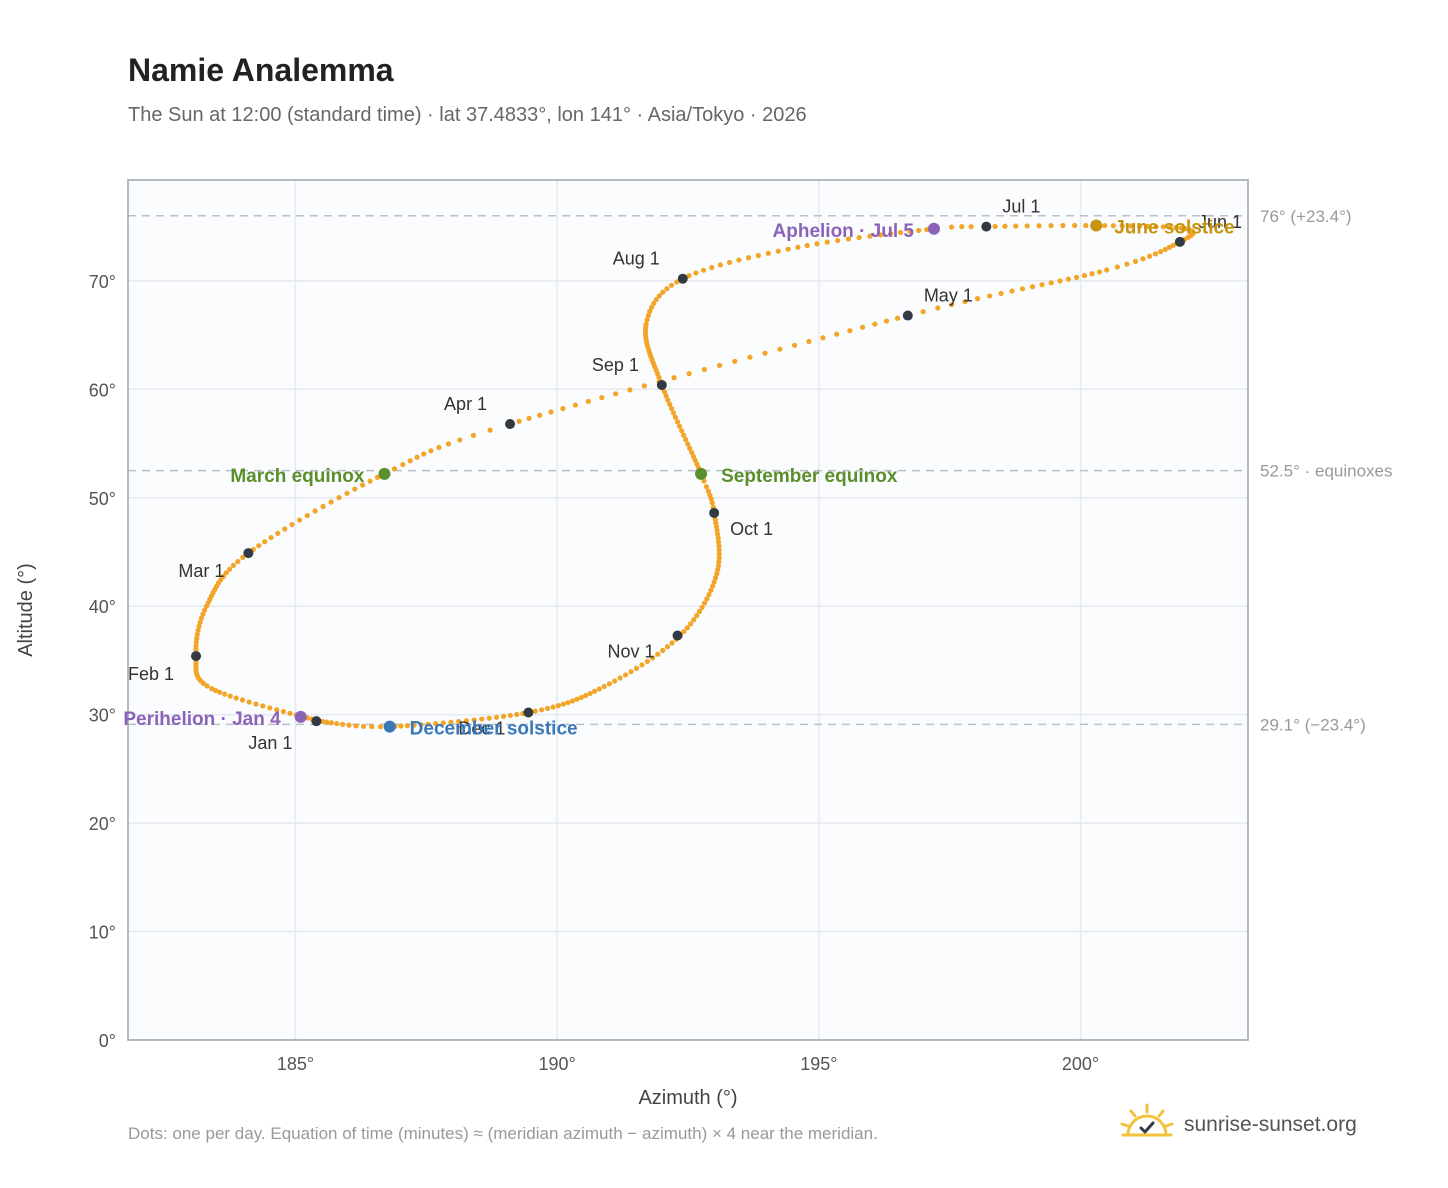 This screenshot has width=1448, height=1188. What do you see at coordinates (102, 716) in the screenshot?
I see `y-tick-label: 30°` at bounding box center [102, 716].